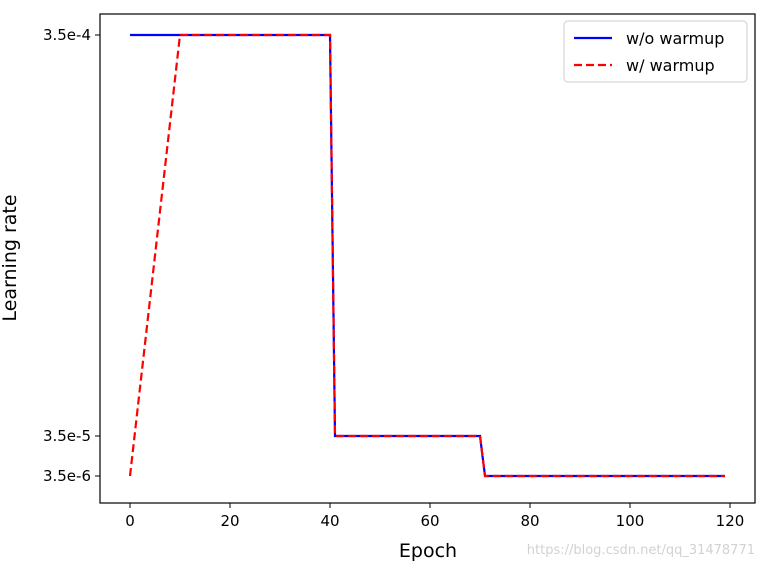  Describe the element at coordinates (67, 476) in the screenshot. I see `y-tick-label: 3.5e-6` at that location.